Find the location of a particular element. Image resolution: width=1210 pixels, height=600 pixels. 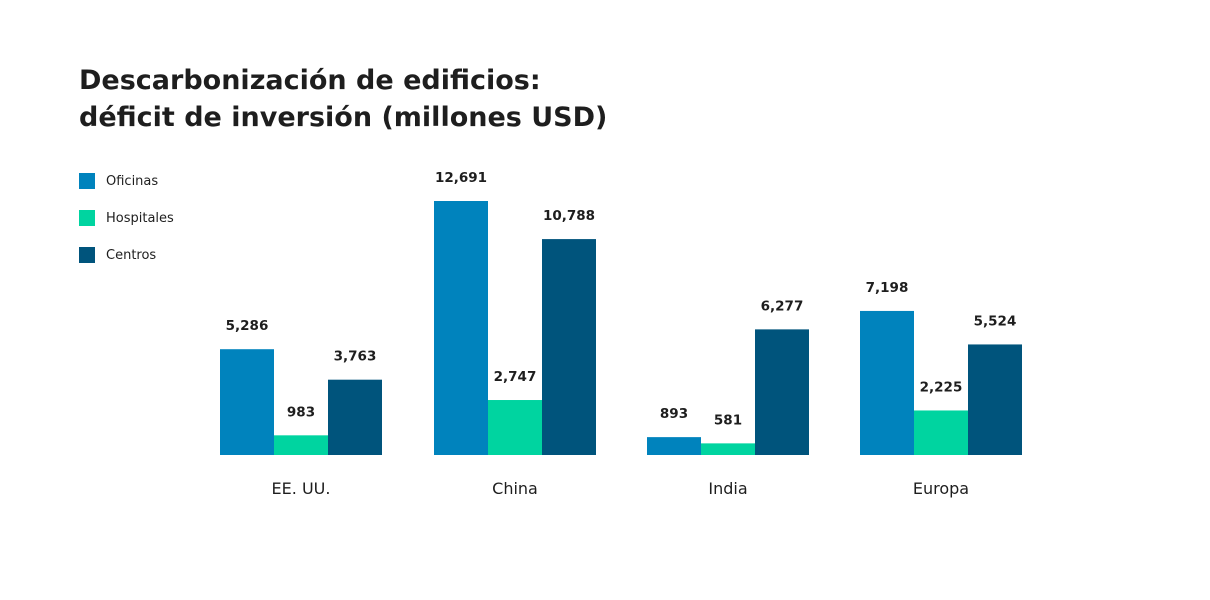

bar-value-hospitales-ee-uu: 983 is located at coordinates (301, 412).